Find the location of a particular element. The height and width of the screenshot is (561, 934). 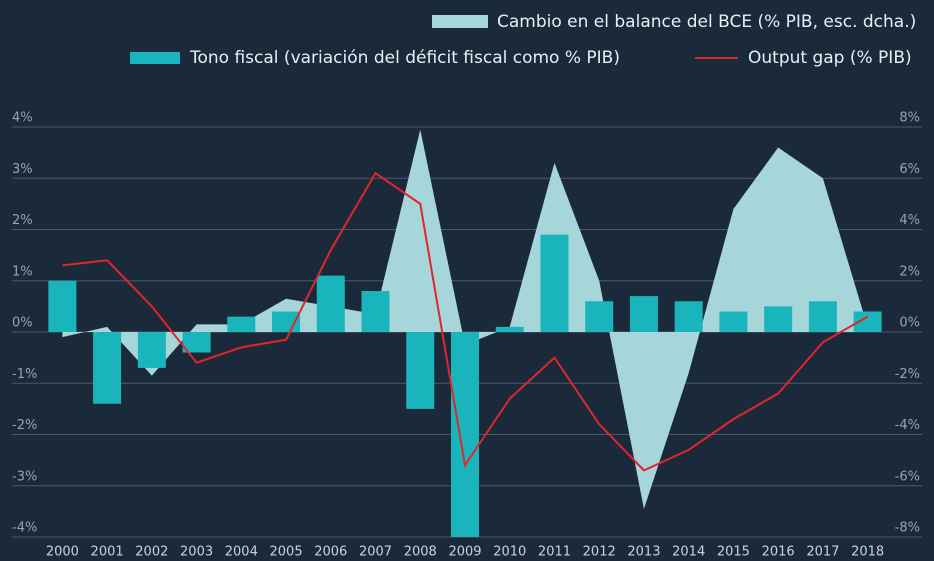

x-tick-label: 2007 is located at coordinates (375, 552).